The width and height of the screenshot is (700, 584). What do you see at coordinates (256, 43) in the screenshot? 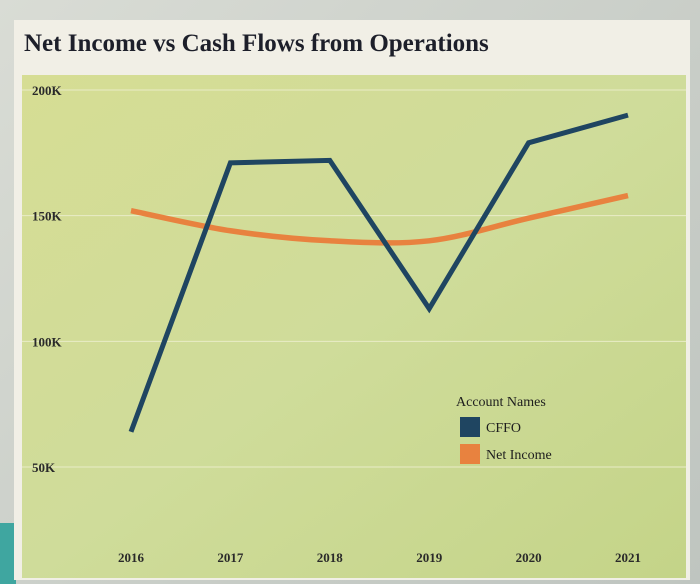
I see `chart-title: Net Income vs Cash Flows from Operations` at bounding box center [256, 43].